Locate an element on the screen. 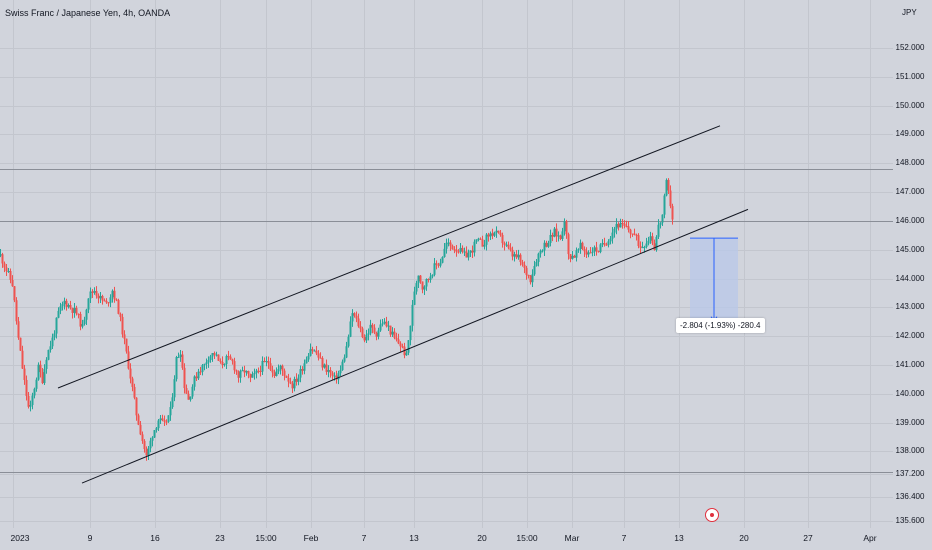 This screenshot has height=550, width=932. time-tick-label: Apr is located at coordinates (870, 538).